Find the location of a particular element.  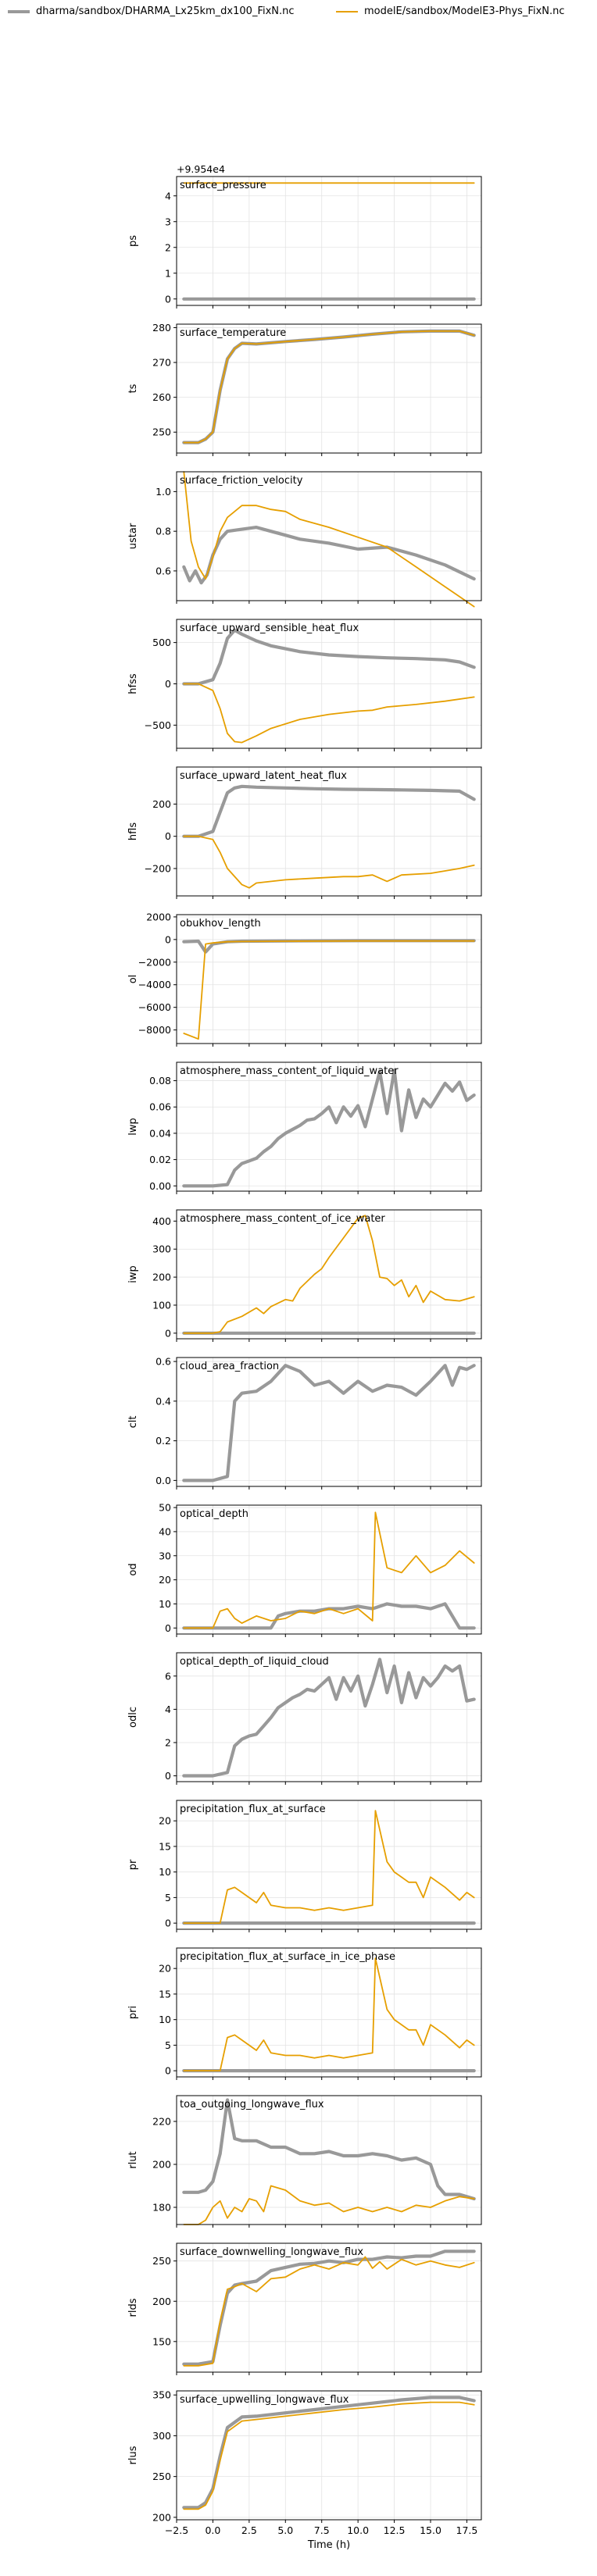

y-tick-label: 2 is located at coordinates (168, 1742).